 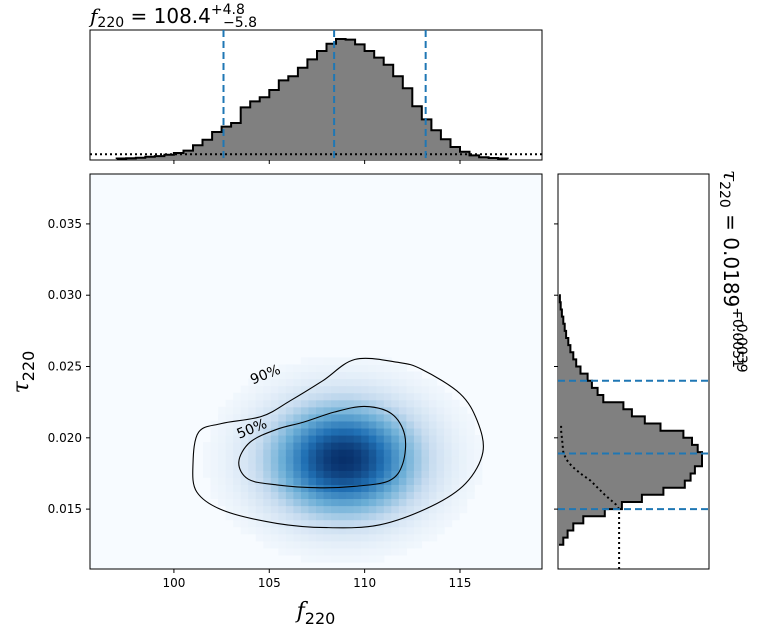 What do you see at coordinates (65, 509) in the screenshot?
I see `y-tick-label: 0.015` at bounding box center [65, 509].